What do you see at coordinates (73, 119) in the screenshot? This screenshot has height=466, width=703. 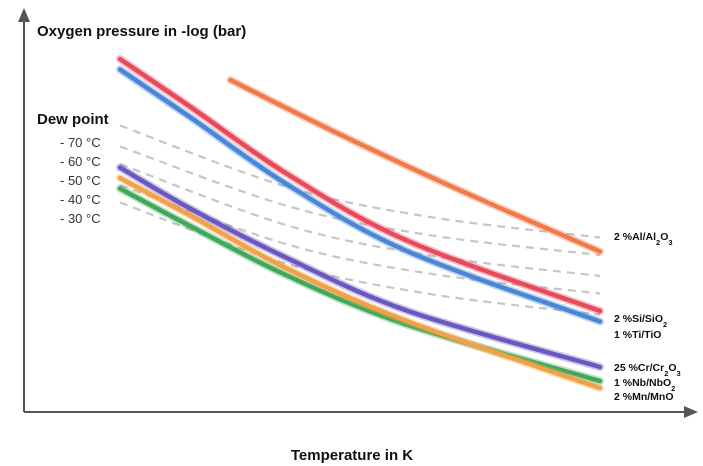 I see `dew-point-title: Dew point` at bounding box center [73, 119].